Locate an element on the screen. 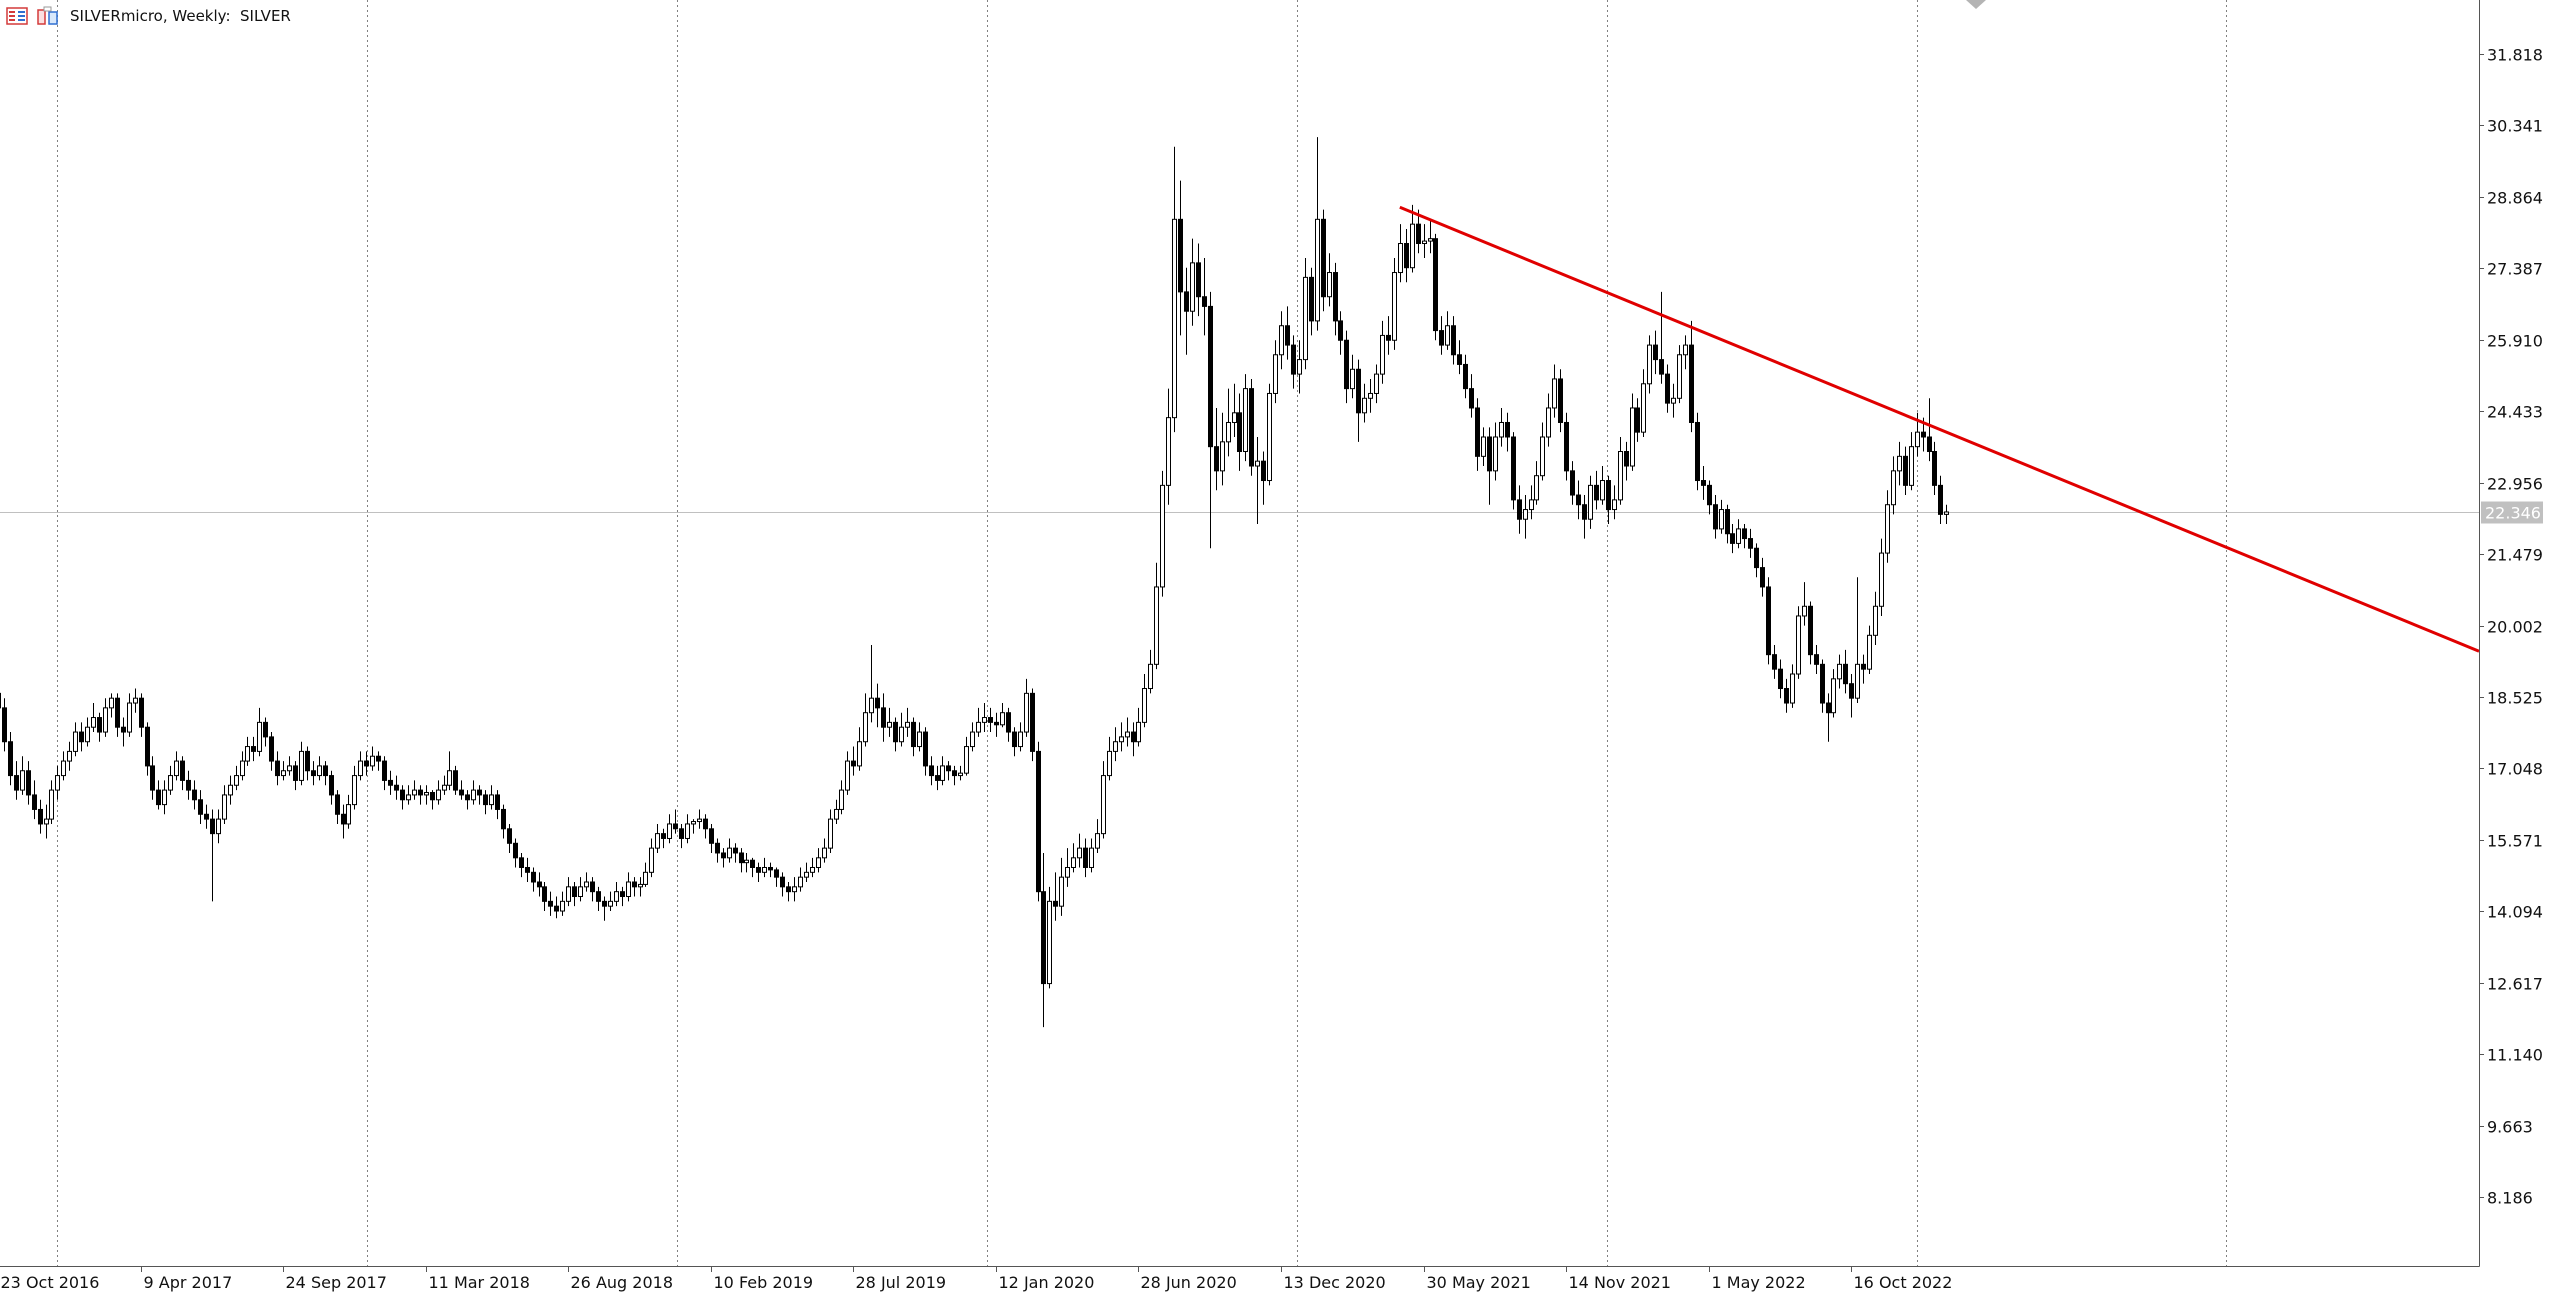 This screenshot has height=1294, width=2560. price-tick-label: 18.525 is located at coordinates (2515, 698).